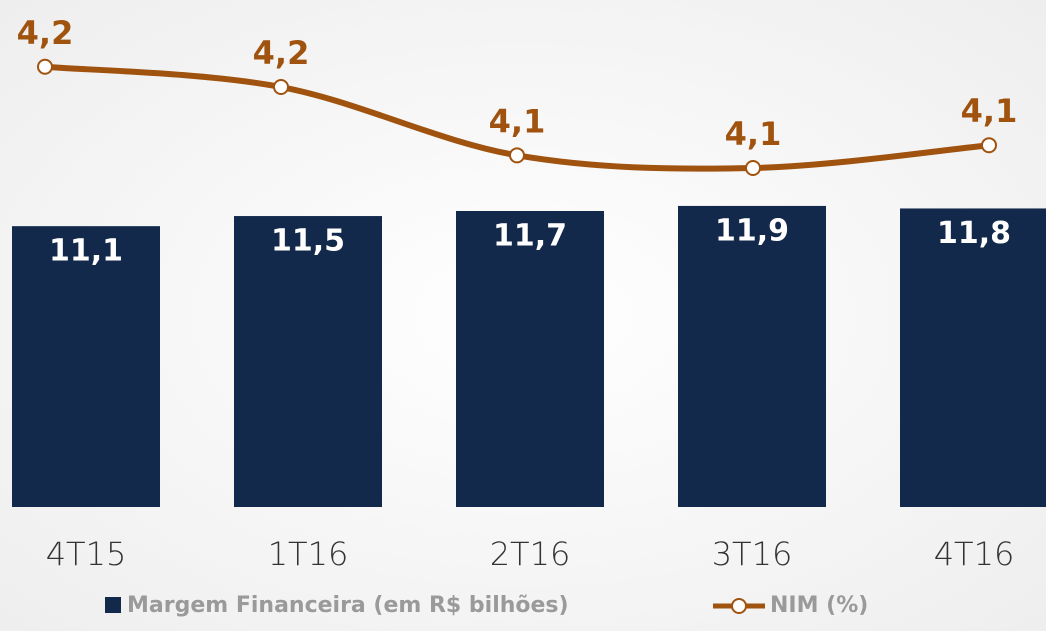  I want to click on x-tick-label: 1T16, so click(308, 554).